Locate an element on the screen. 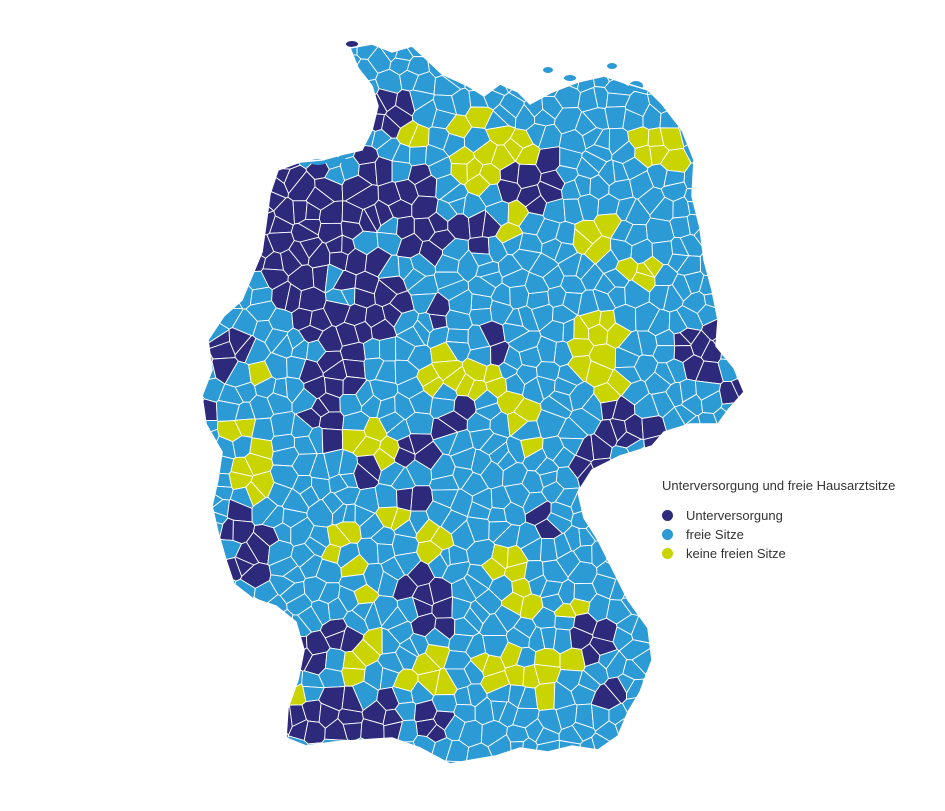 This screenshot has height=811, width=945. legend-item-keine-freien-sitze: keine freien Sitze is located at coordinates (778, 553).